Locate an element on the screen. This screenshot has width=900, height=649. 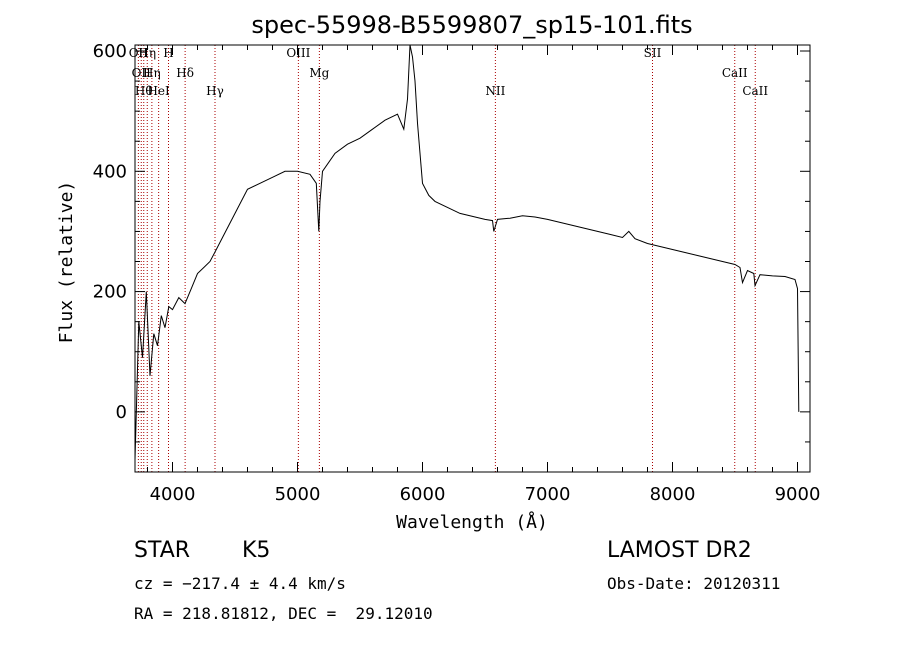
x-tick-label: 6000 is located at coordinates (423, 494).